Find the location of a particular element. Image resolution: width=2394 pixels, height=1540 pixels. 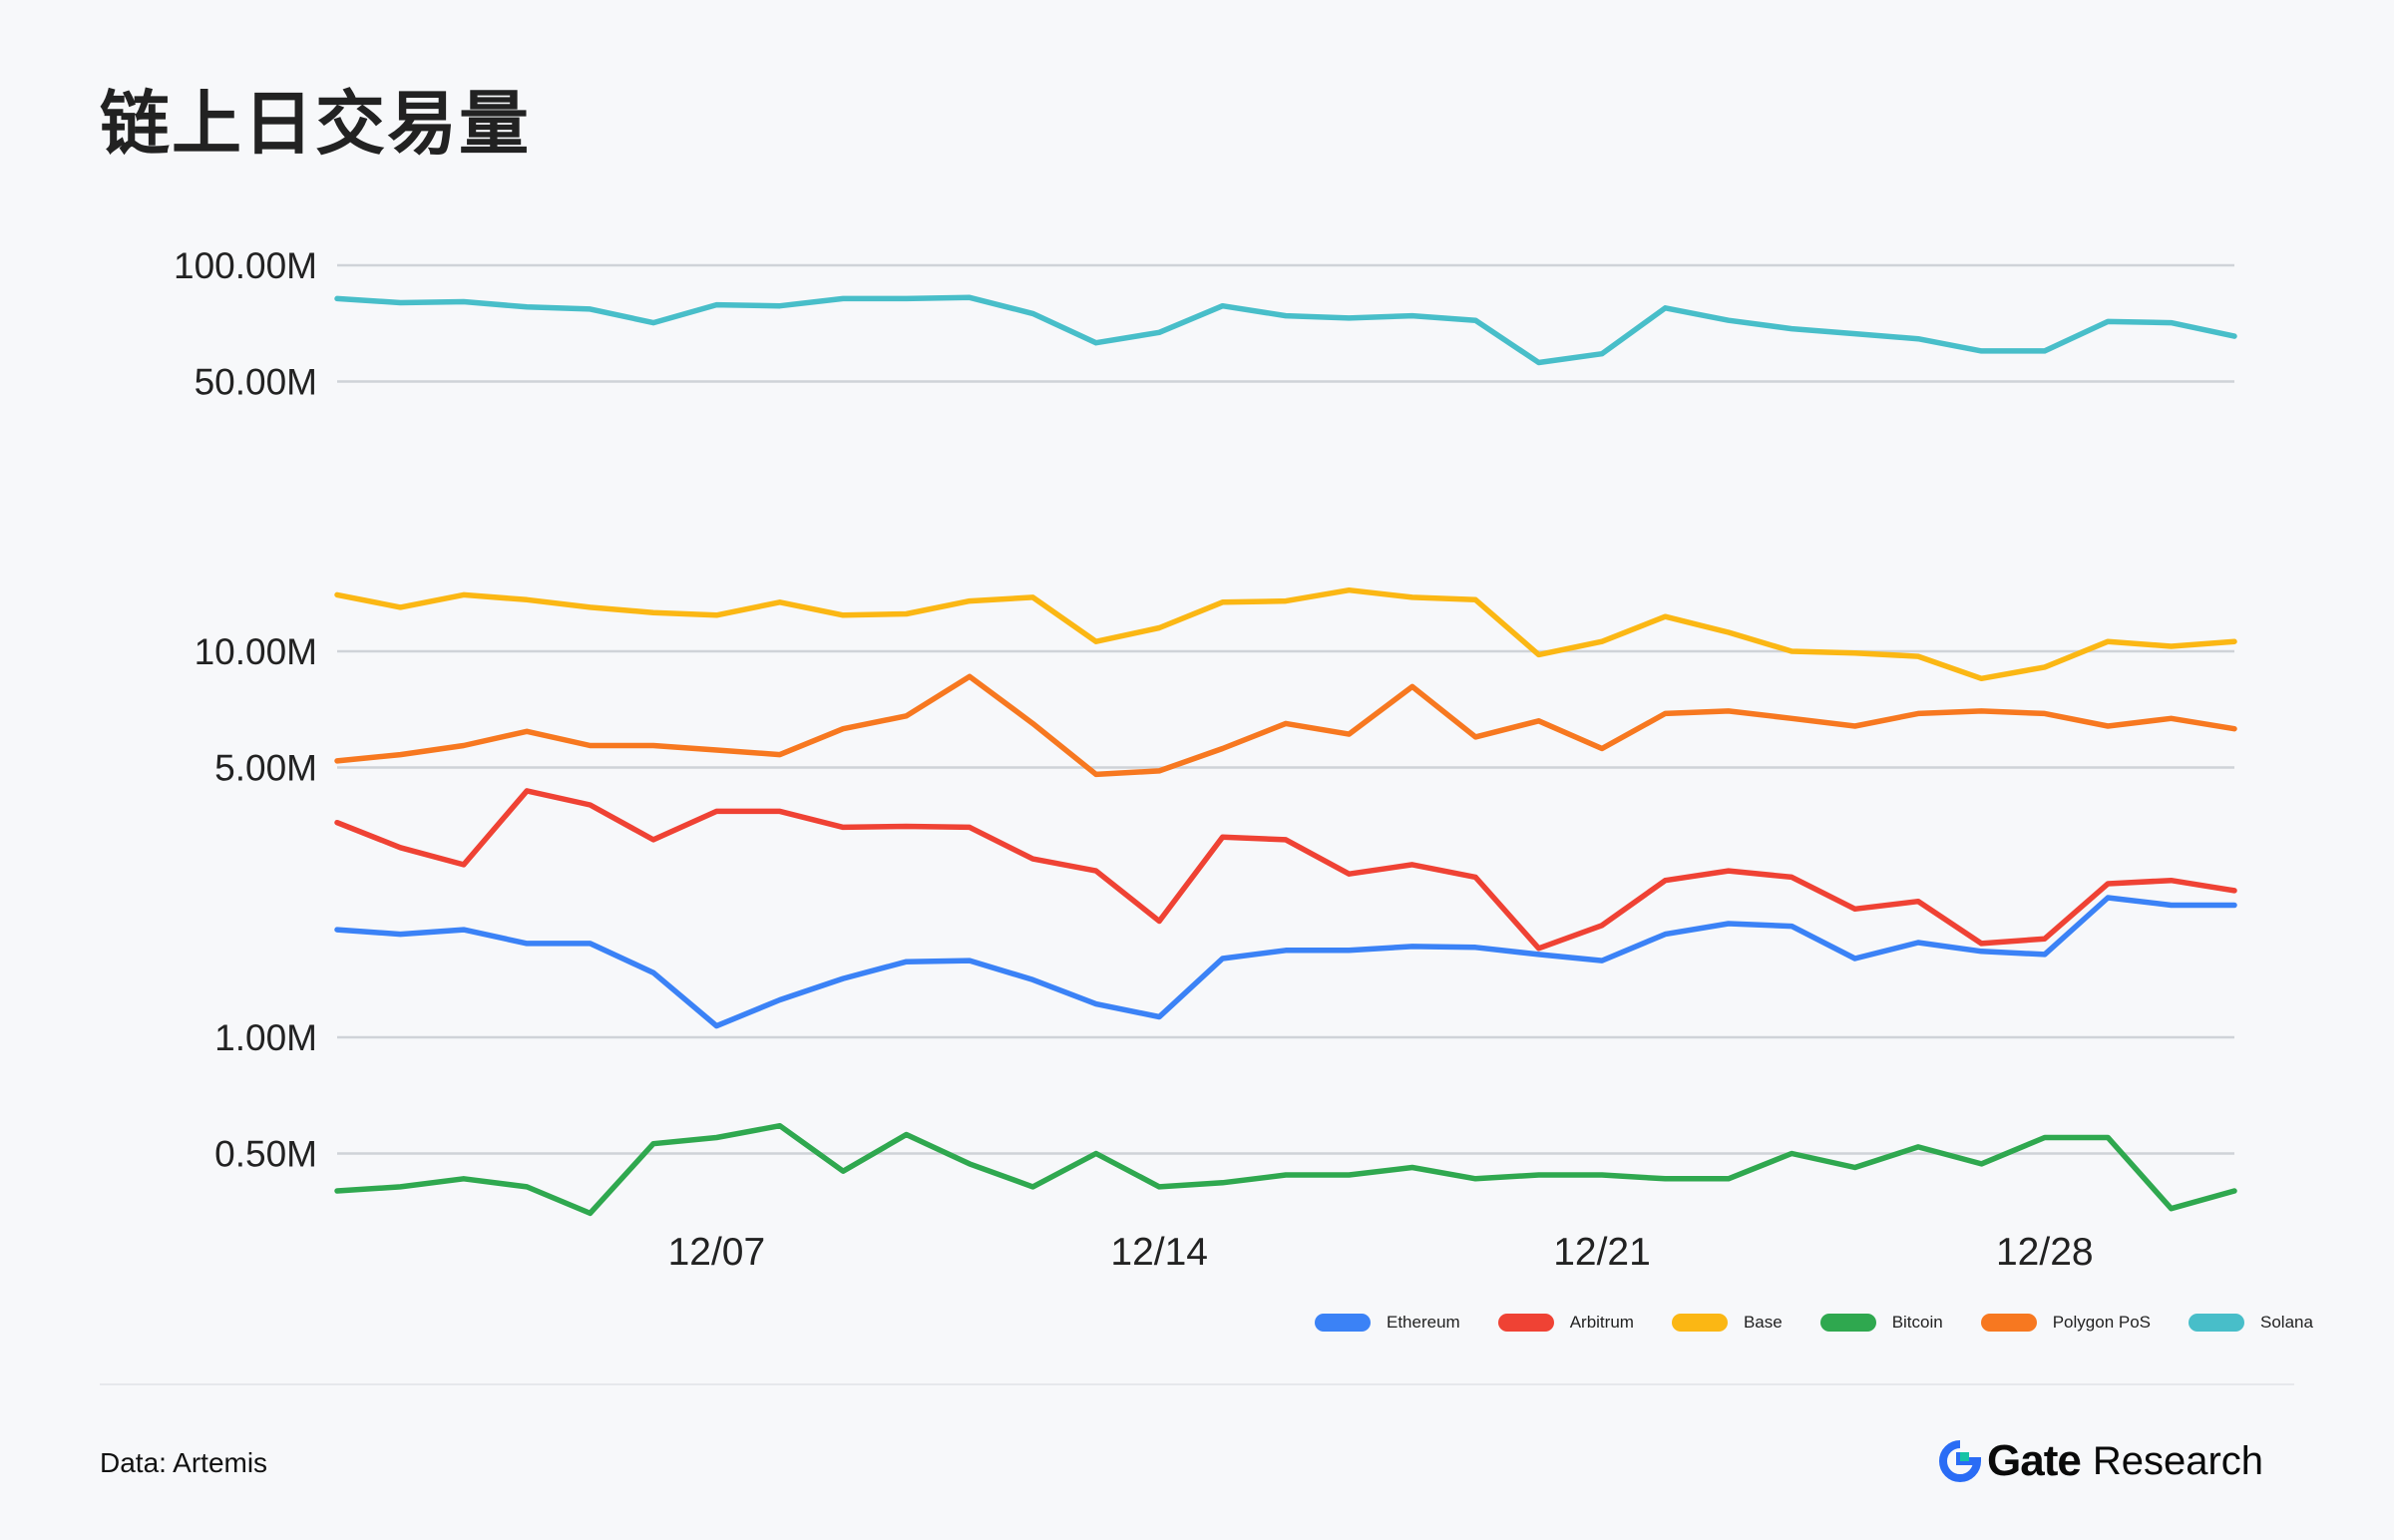

legend-item-ethereum: Ethereum is located at coordinates (1387, 1323).